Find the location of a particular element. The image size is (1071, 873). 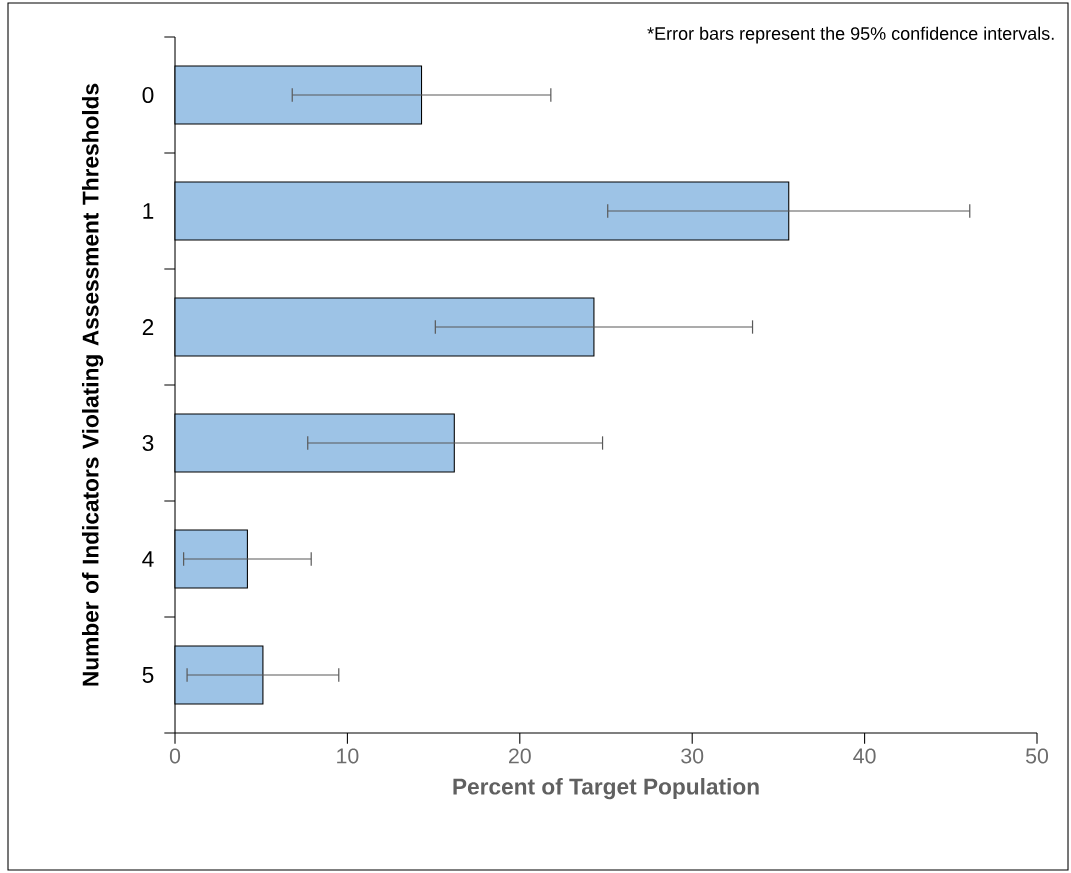

x-tick-label: 10 is located at coordinates (348, 756).